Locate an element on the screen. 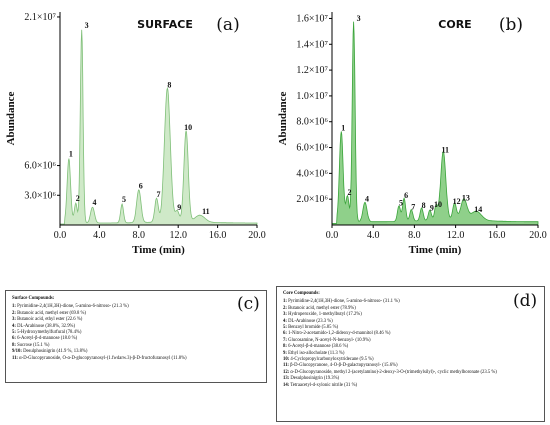  y-tick-label: 8.0×10⁶ is located at coordinates (312, 122).